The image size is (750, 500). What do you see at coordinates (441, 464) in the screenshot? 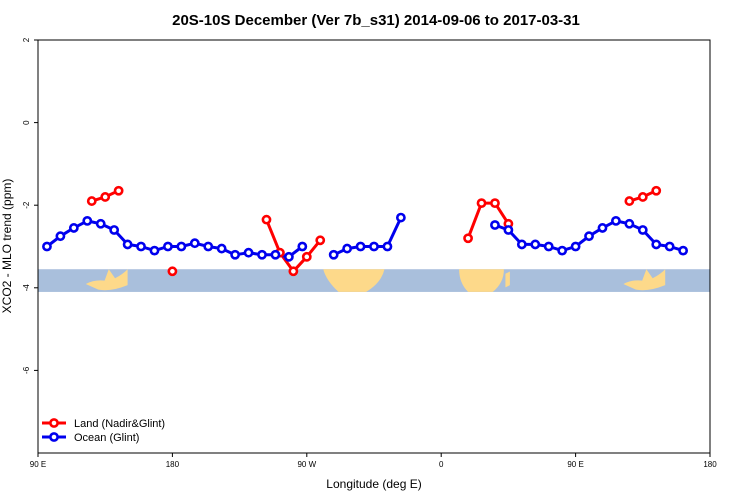
I see `x-tick-label: 0` at bounding box center [441, 464].